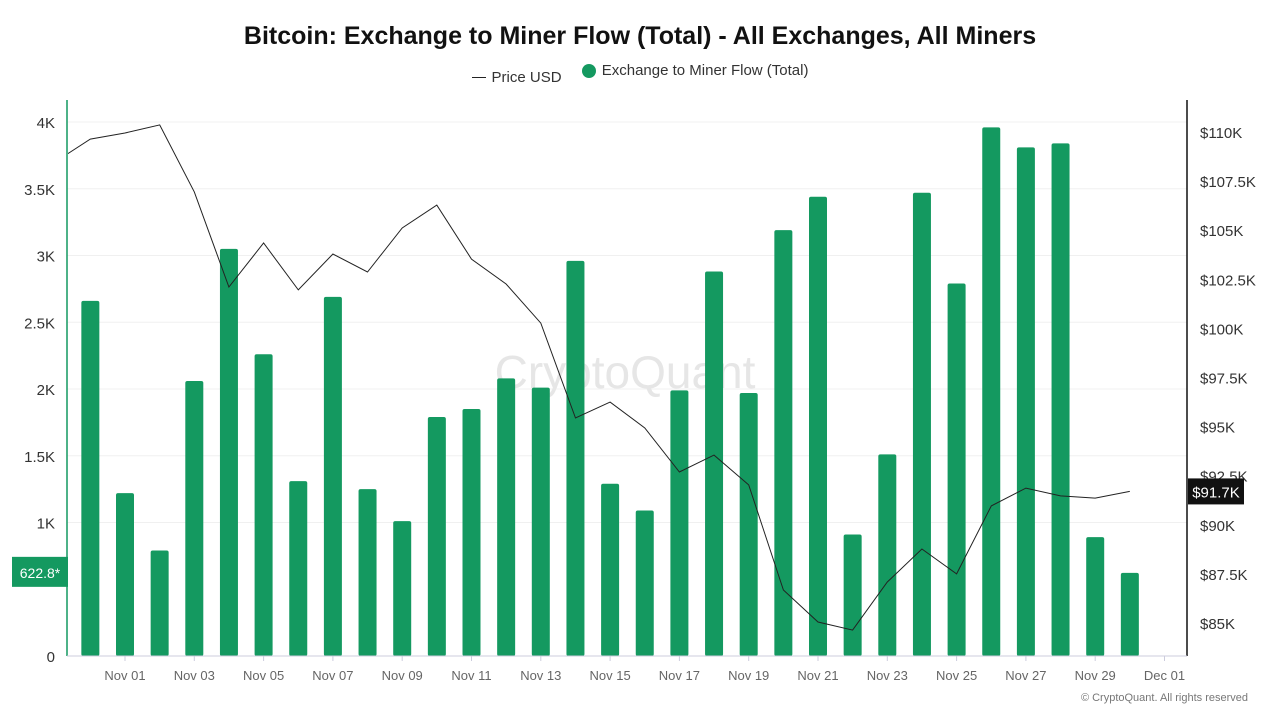 This screenshot has height=720, width=1280. I want to click on x-tick-label: Nov 29, so click(1095, 675).